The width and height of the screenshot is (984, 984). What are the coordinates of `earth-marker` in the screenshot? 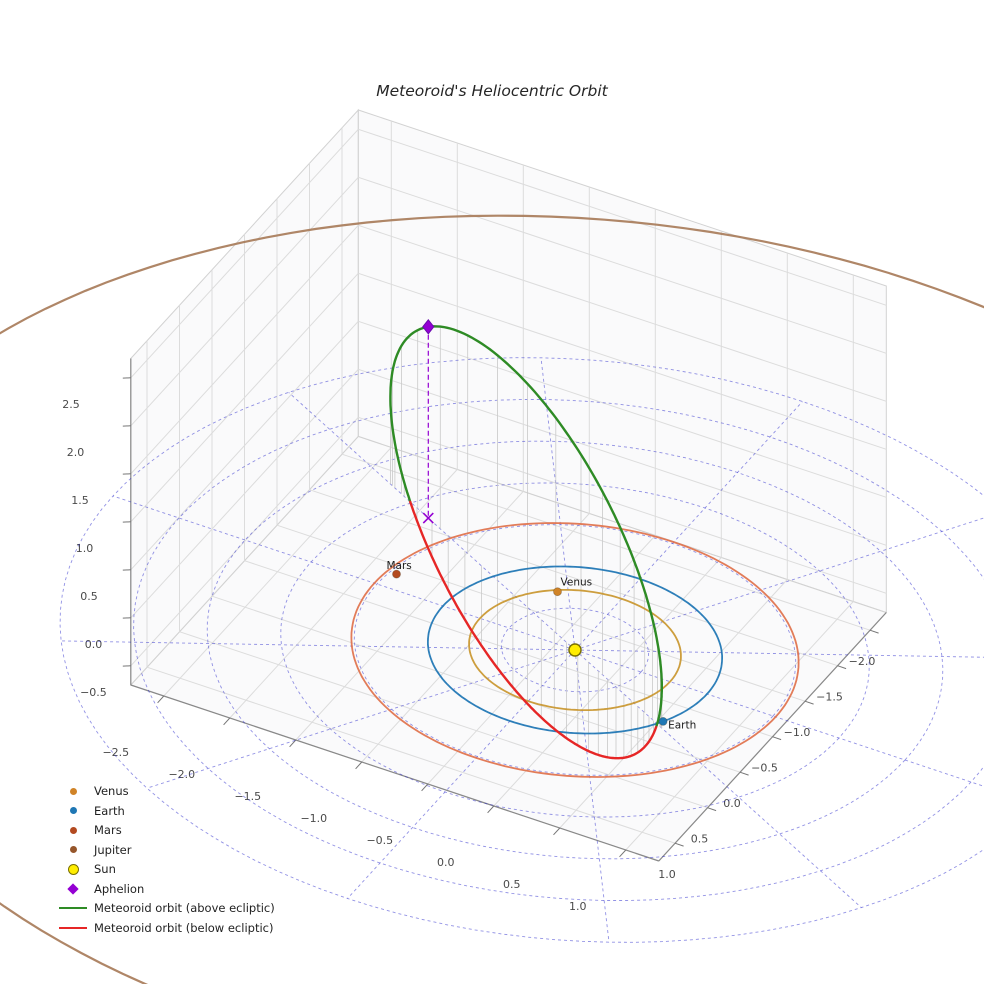 It's located at (663, 721).